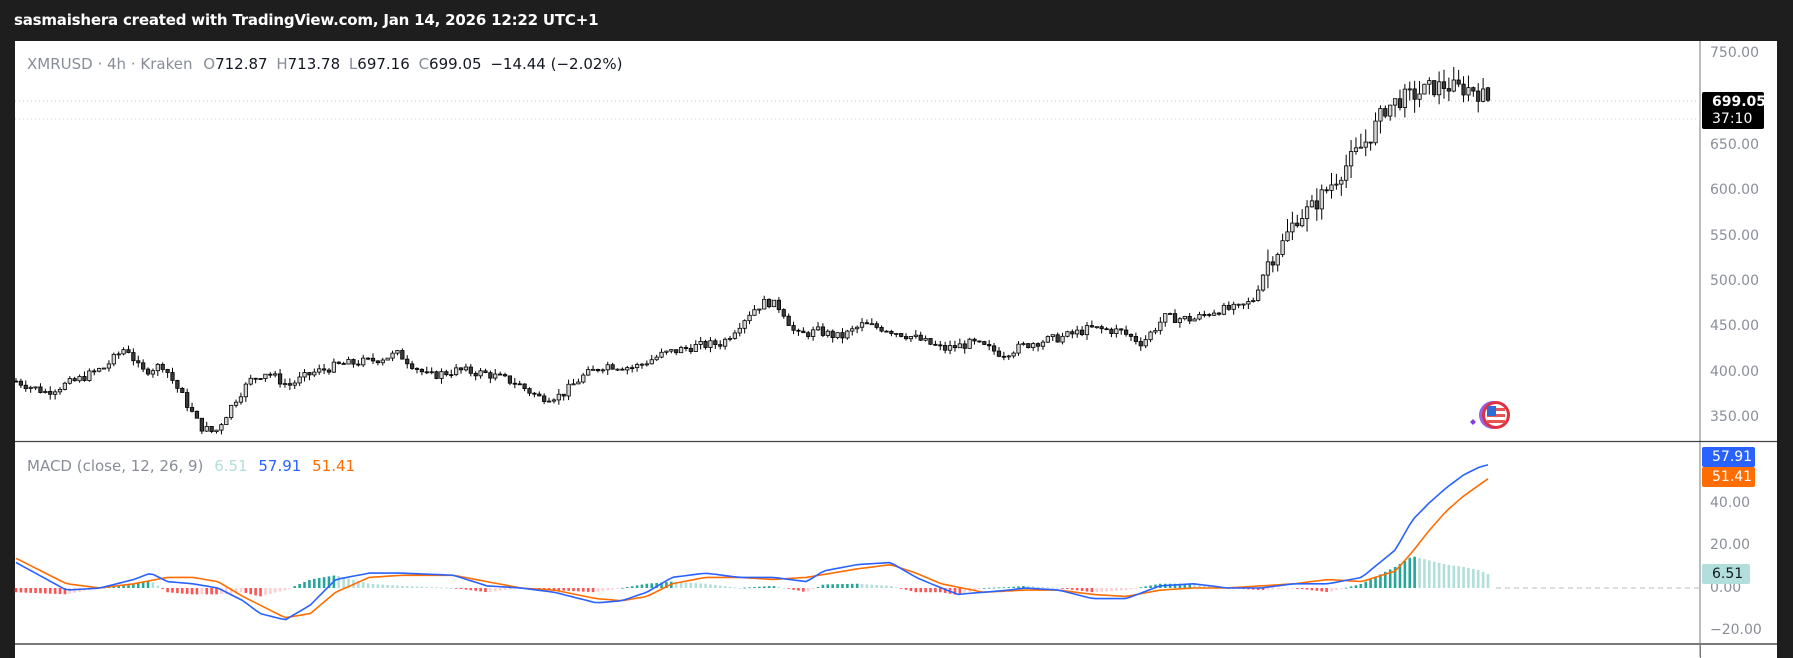  I want to click on price-axis-label: 450.00, so click(1734, 326).